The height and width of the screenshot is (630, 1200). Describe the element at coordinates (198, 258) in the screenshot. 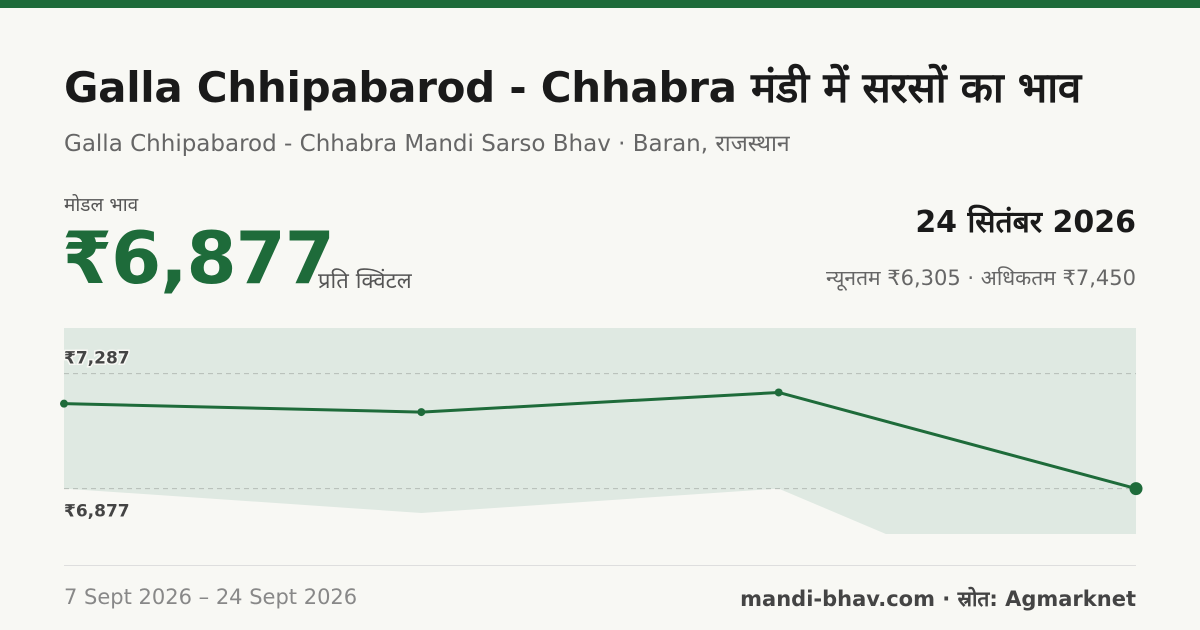

I see `model-price-value: ₹6,877` at that location.